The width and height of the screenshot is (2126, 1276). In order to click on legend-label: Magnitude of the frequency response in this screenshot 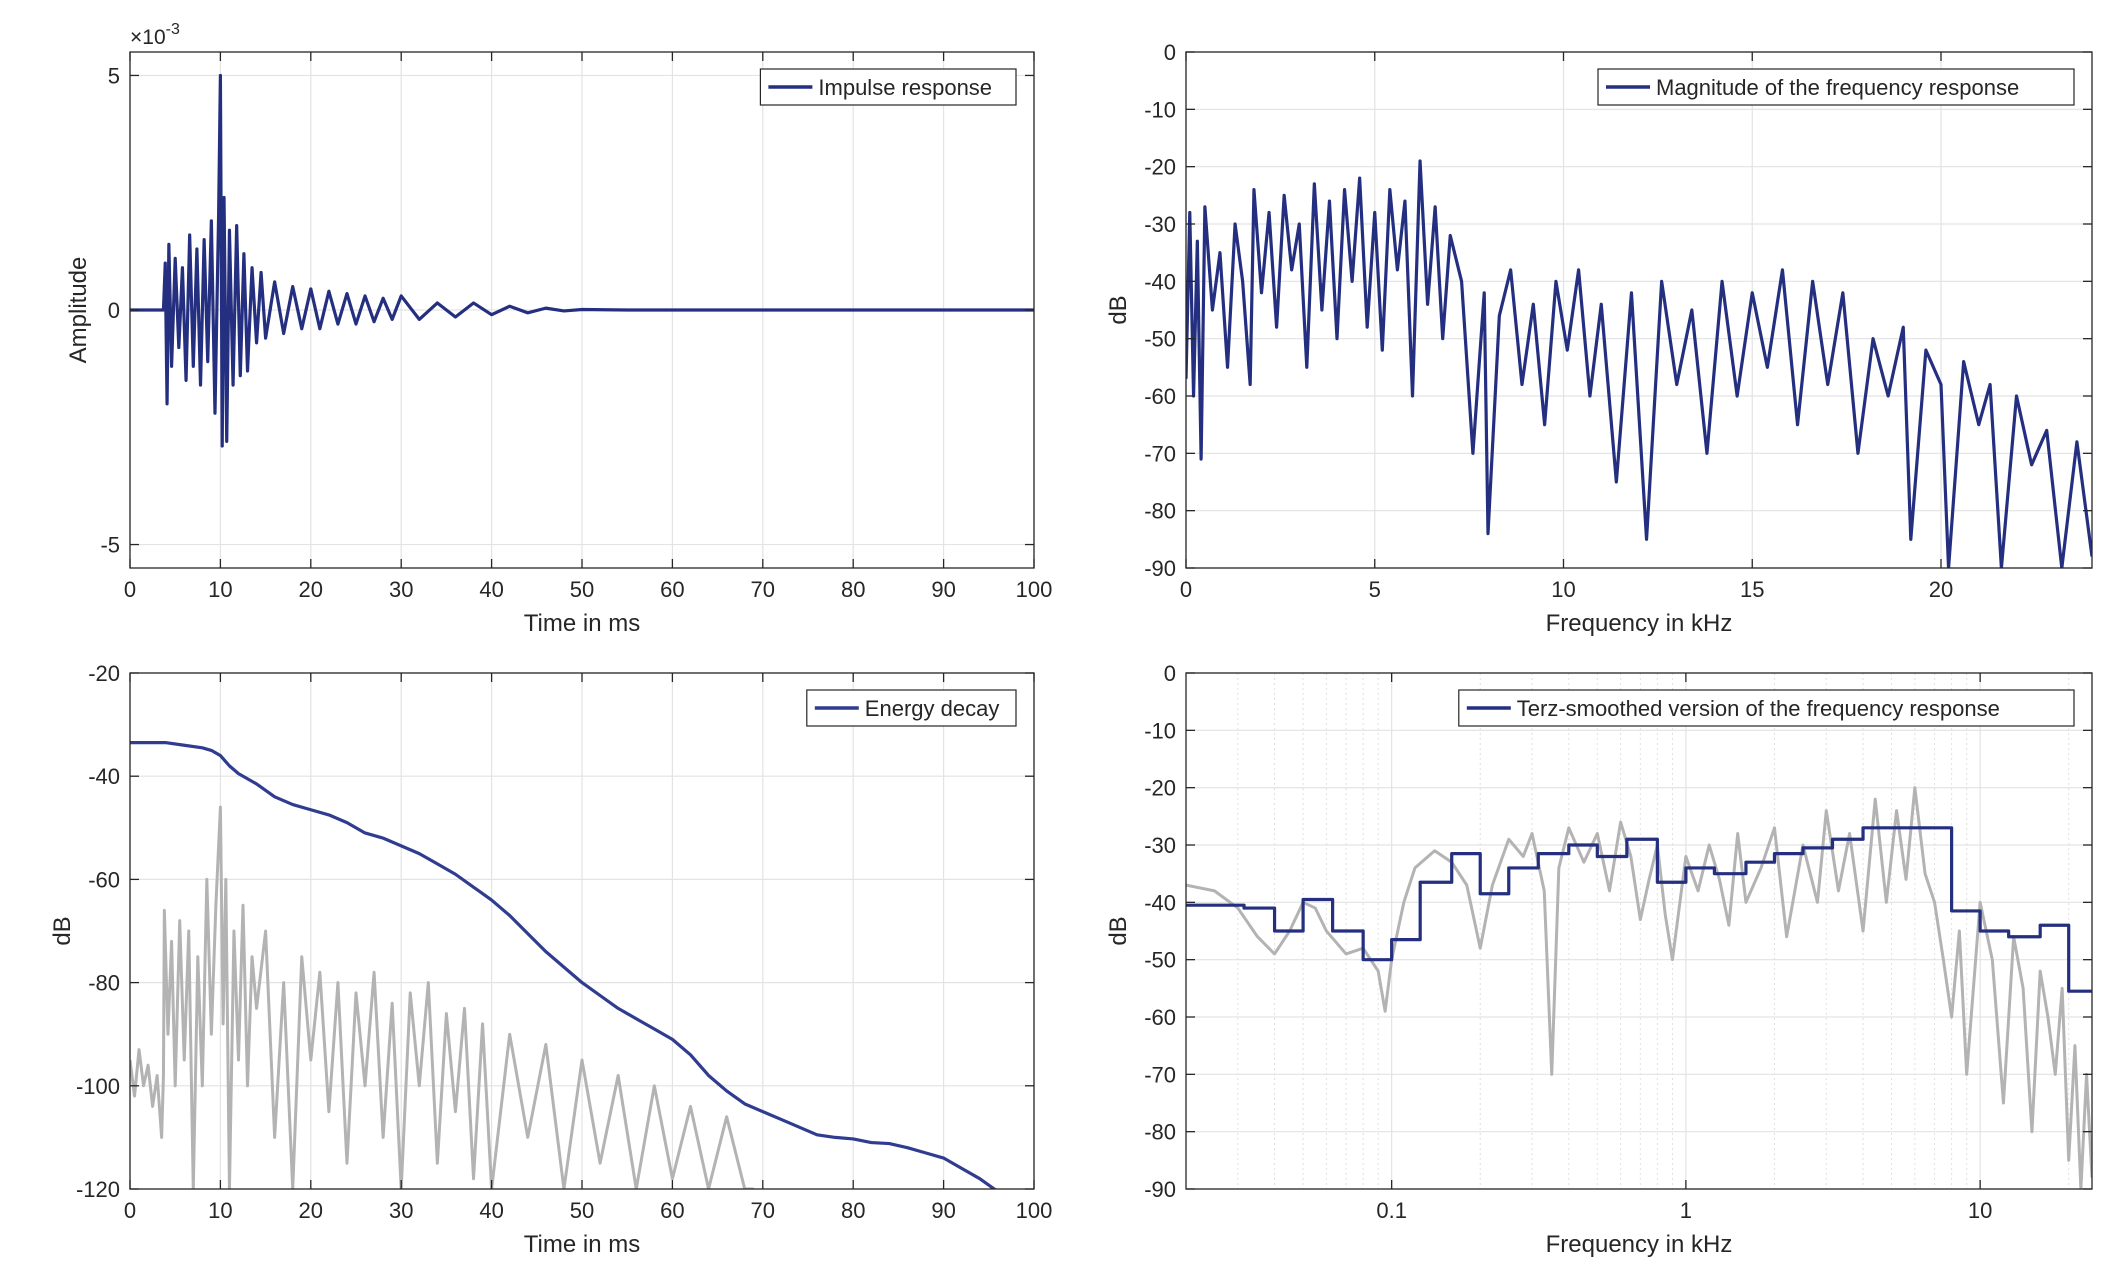, I will do `click(1837, 87)`.